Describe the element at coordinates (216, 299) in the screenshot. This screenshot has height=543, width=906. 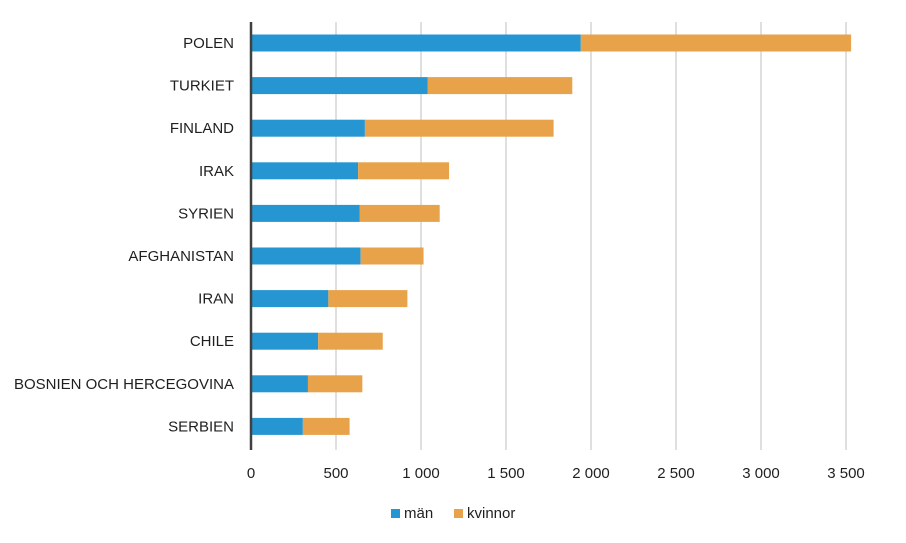
I see `category-label: IRAN` at that location.